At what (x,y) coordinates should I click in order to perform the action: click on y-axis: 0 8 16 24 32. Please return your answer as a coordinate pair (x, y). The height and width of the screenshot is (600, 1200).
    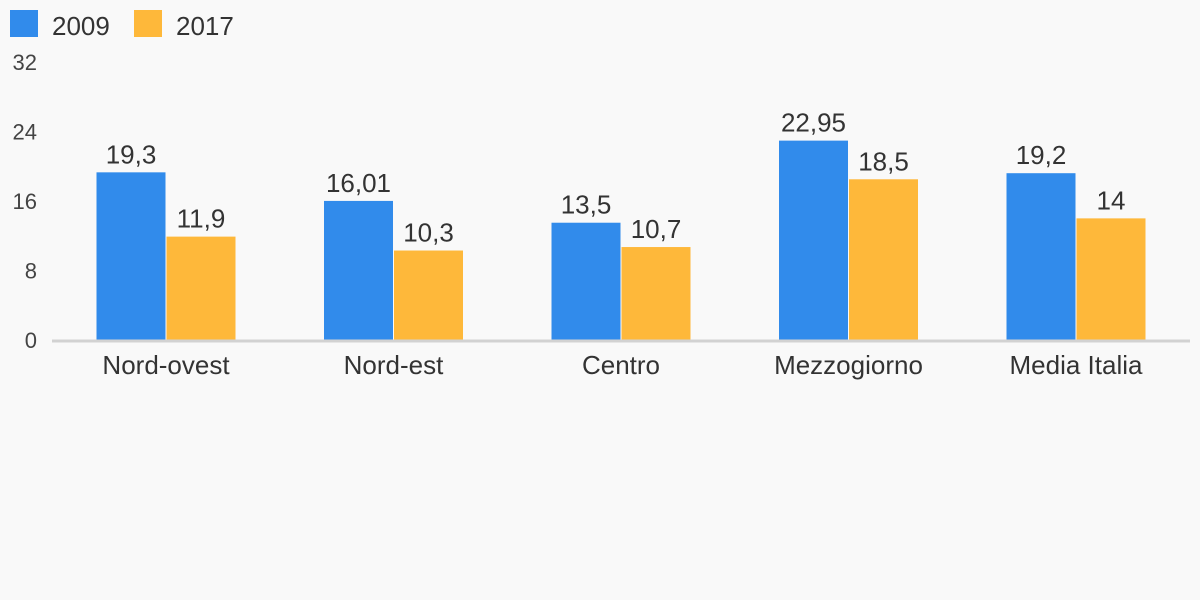
    Looking at the image, I should click on (25, 201).